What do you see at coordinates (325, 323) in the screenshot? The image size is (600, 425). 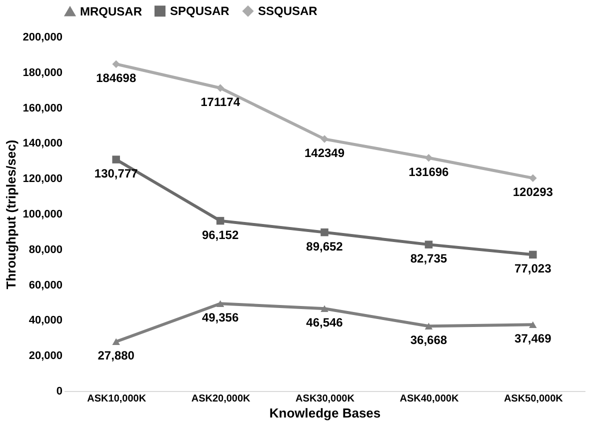 I see `data-label: 46,546` at bounding box center [325, 323].